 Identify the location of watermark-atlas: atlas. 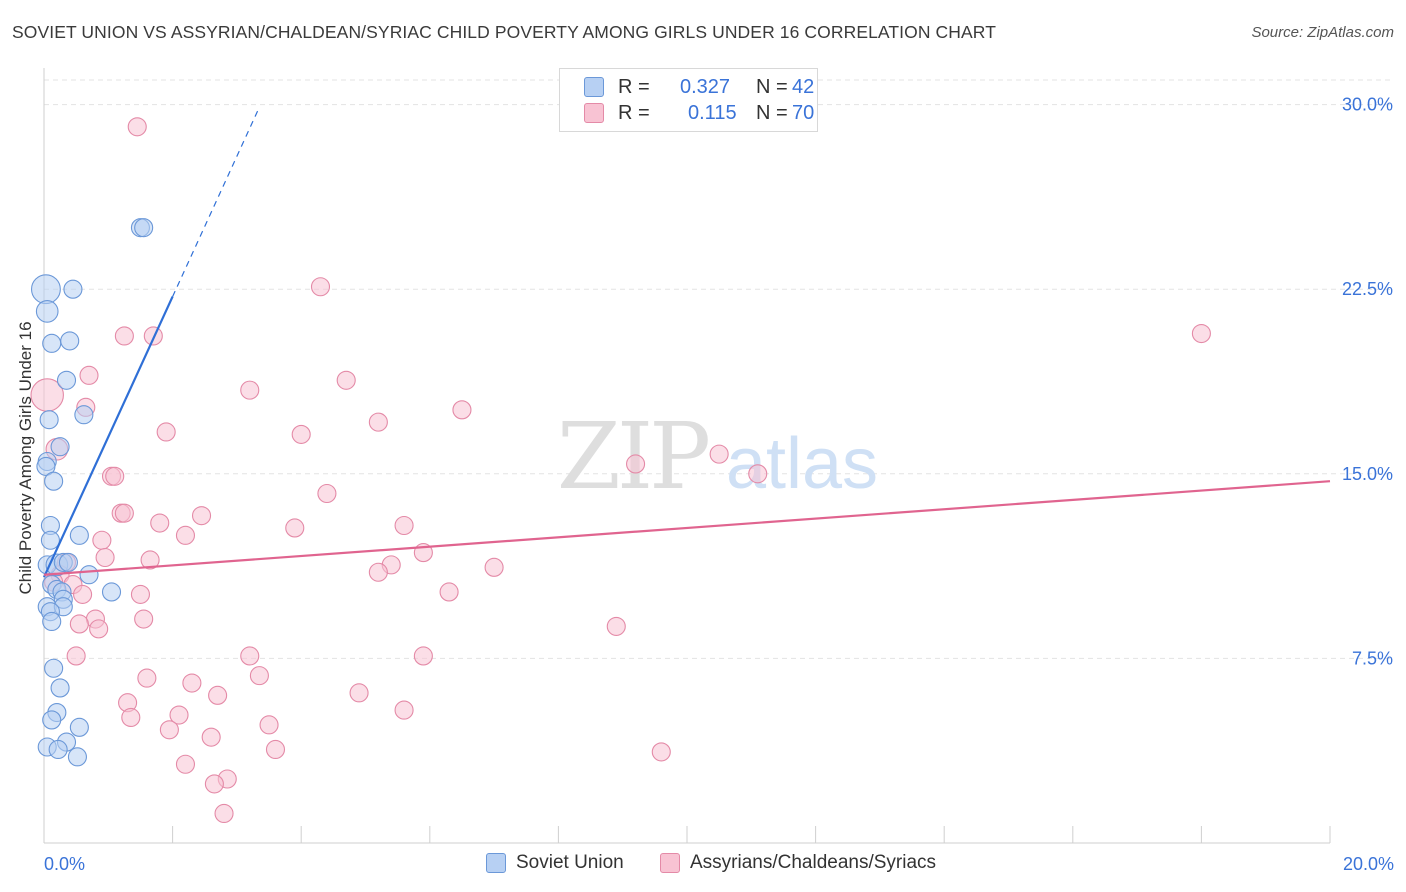
(802, 464).